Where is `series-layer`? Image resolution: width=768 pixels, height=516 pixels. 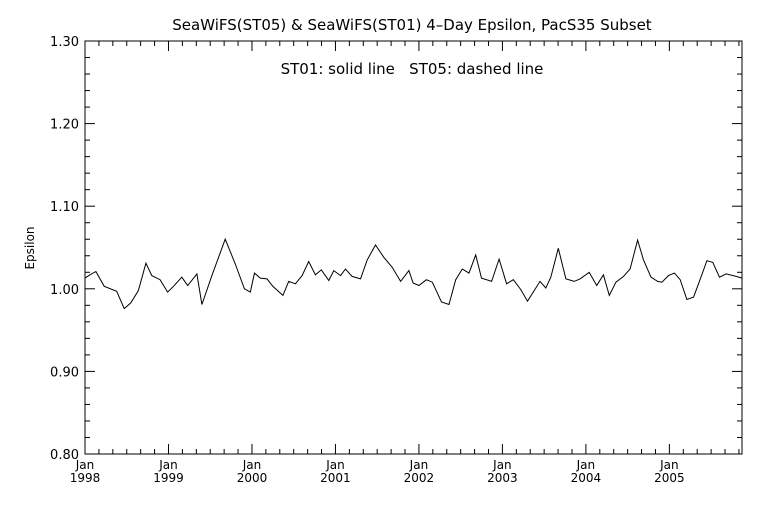 series-layer is located at coordinates (413, 273).